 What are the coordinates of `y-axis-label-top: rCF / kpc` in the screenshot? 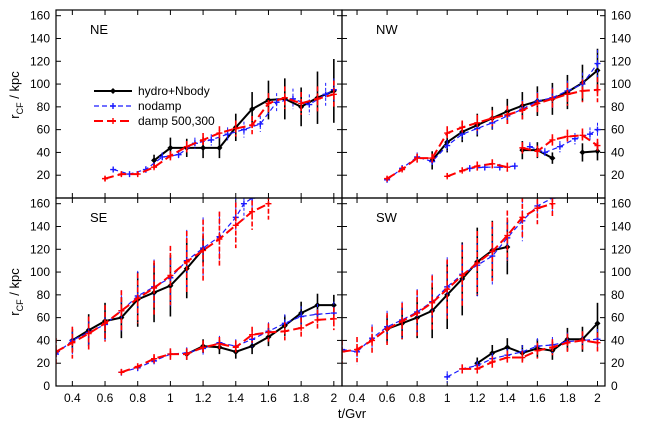 It's located at (16, 95).